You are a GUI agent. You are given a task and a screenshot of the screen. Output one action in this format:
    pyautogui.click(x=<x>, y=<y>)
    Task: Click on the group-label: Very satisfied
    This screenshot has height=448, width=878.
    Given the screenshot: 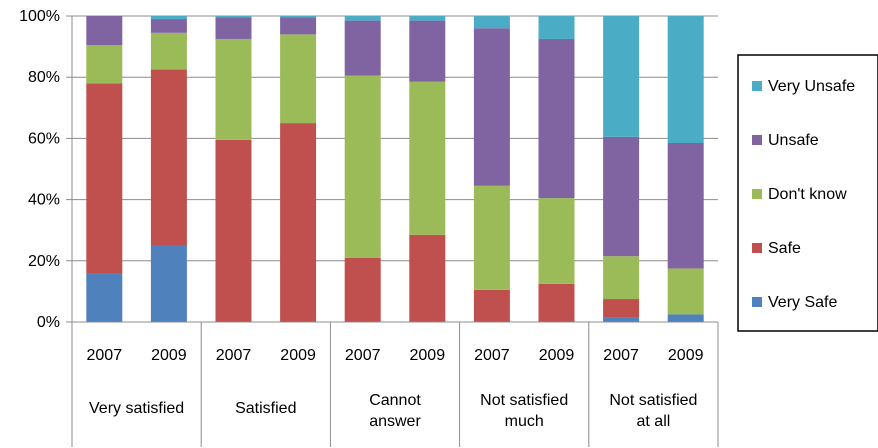 What is the action you would take?
    pyautogui.click(x=136, y=408)
    